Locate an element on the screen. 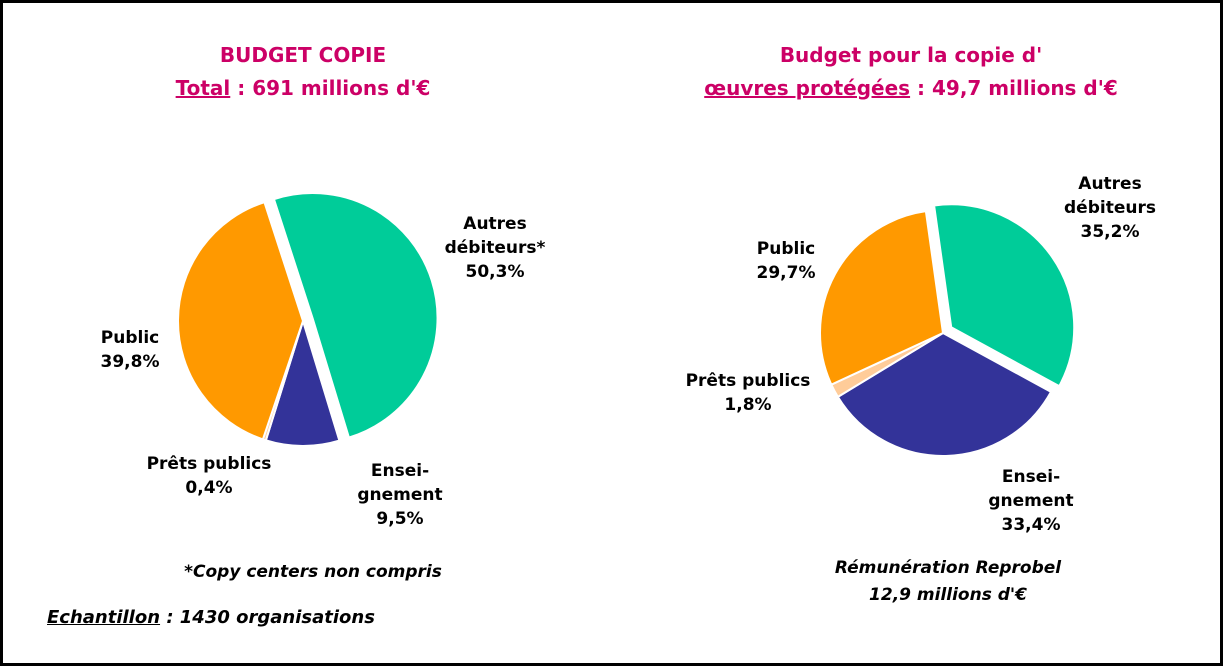 Image resolution: width=1223 pixels, height=666 pixels. slice-label: Ensei- gnement 9,5% is located at coordinates (399, 495).